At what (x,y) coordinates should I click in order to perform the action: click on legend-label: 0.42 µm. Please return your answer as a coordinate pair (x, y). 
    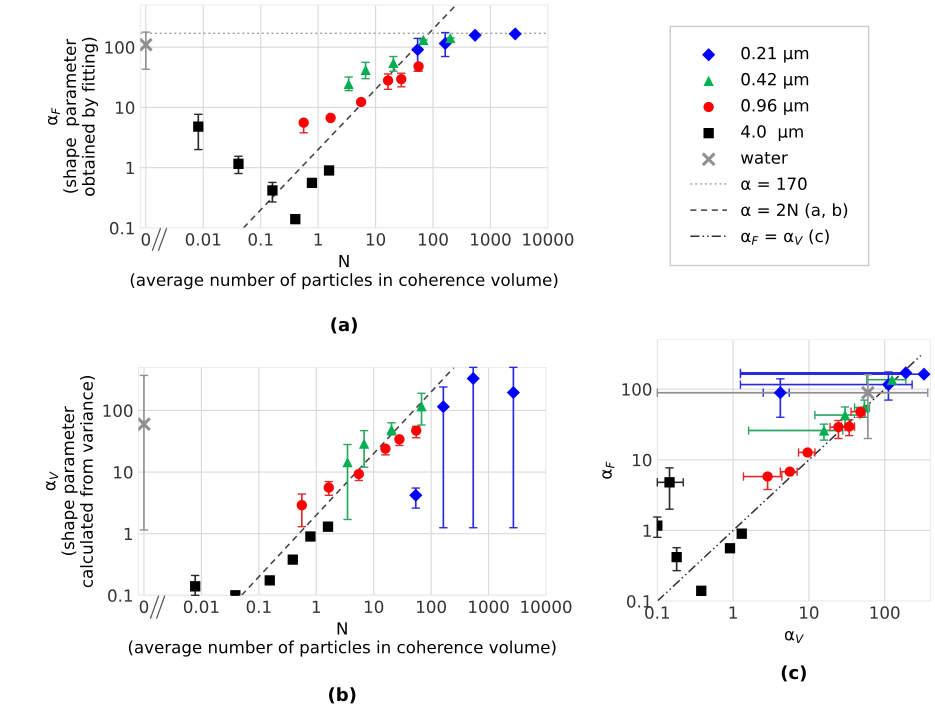
    Looking at the image, I should click on (774, 80).